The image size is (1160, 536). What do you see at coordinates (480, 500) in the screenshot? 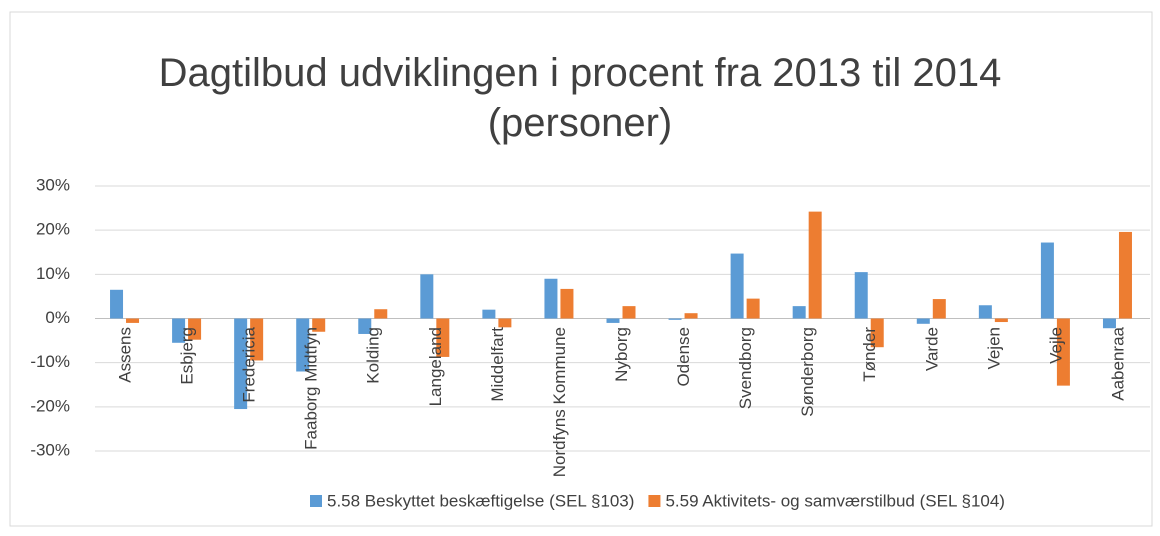
I see `legend-label: 5.58 Beskyttet beskæftigelse (SEL §103)` at bounding box center [480, 500].